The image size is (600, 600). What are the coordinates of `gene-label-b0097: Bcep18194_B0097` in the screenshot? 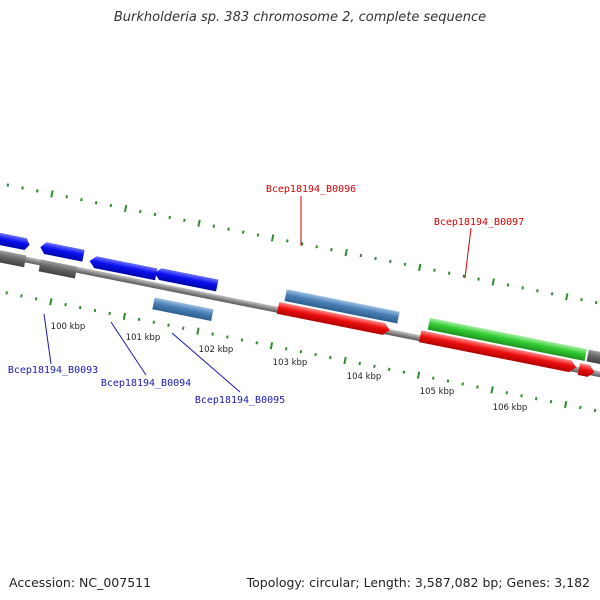 It's located at (479, 222).